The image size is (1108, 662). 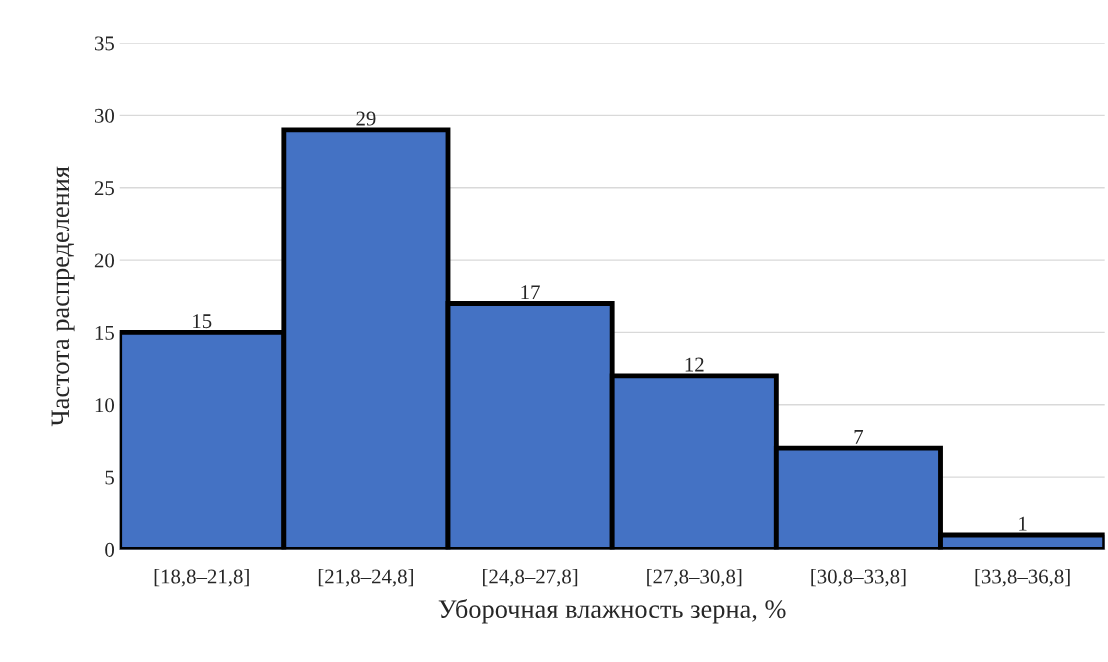 What do you see at coordinates (858, 577) in the screenshot?
I see `x-tick-label: [30,8–33,8]` at bounding box center [858, 577].